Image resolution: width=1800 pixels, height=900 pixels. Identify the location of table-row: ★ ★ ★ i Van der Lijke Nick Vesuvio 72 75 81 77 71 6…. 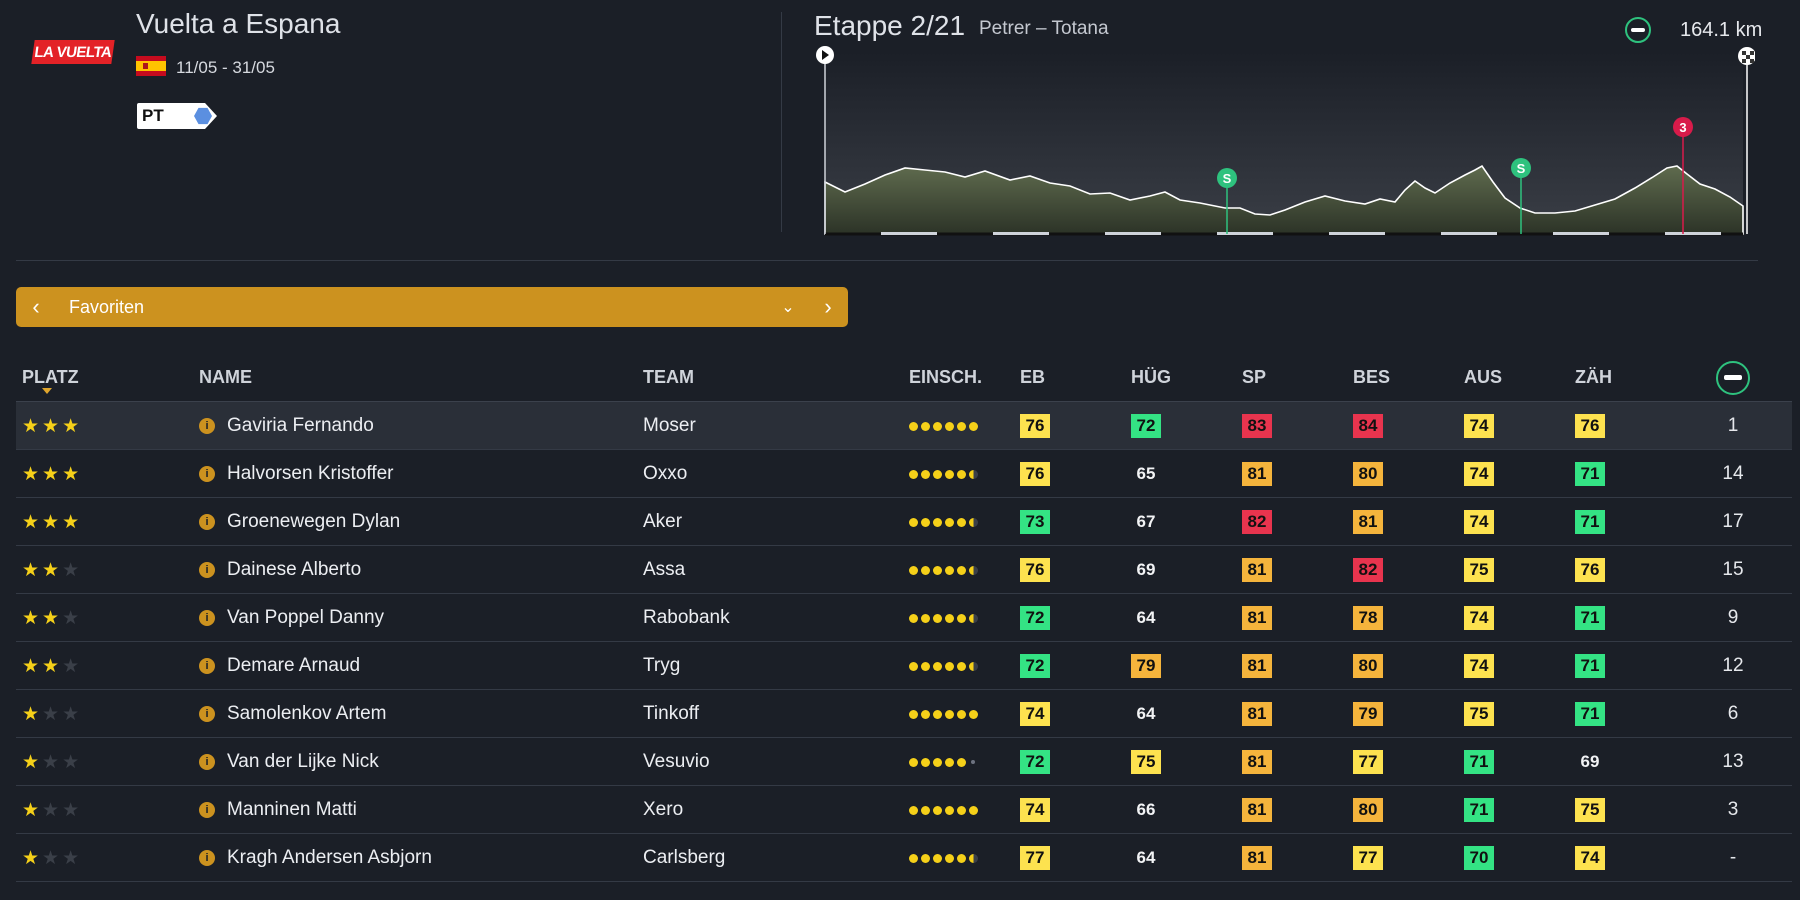
(904, 762).